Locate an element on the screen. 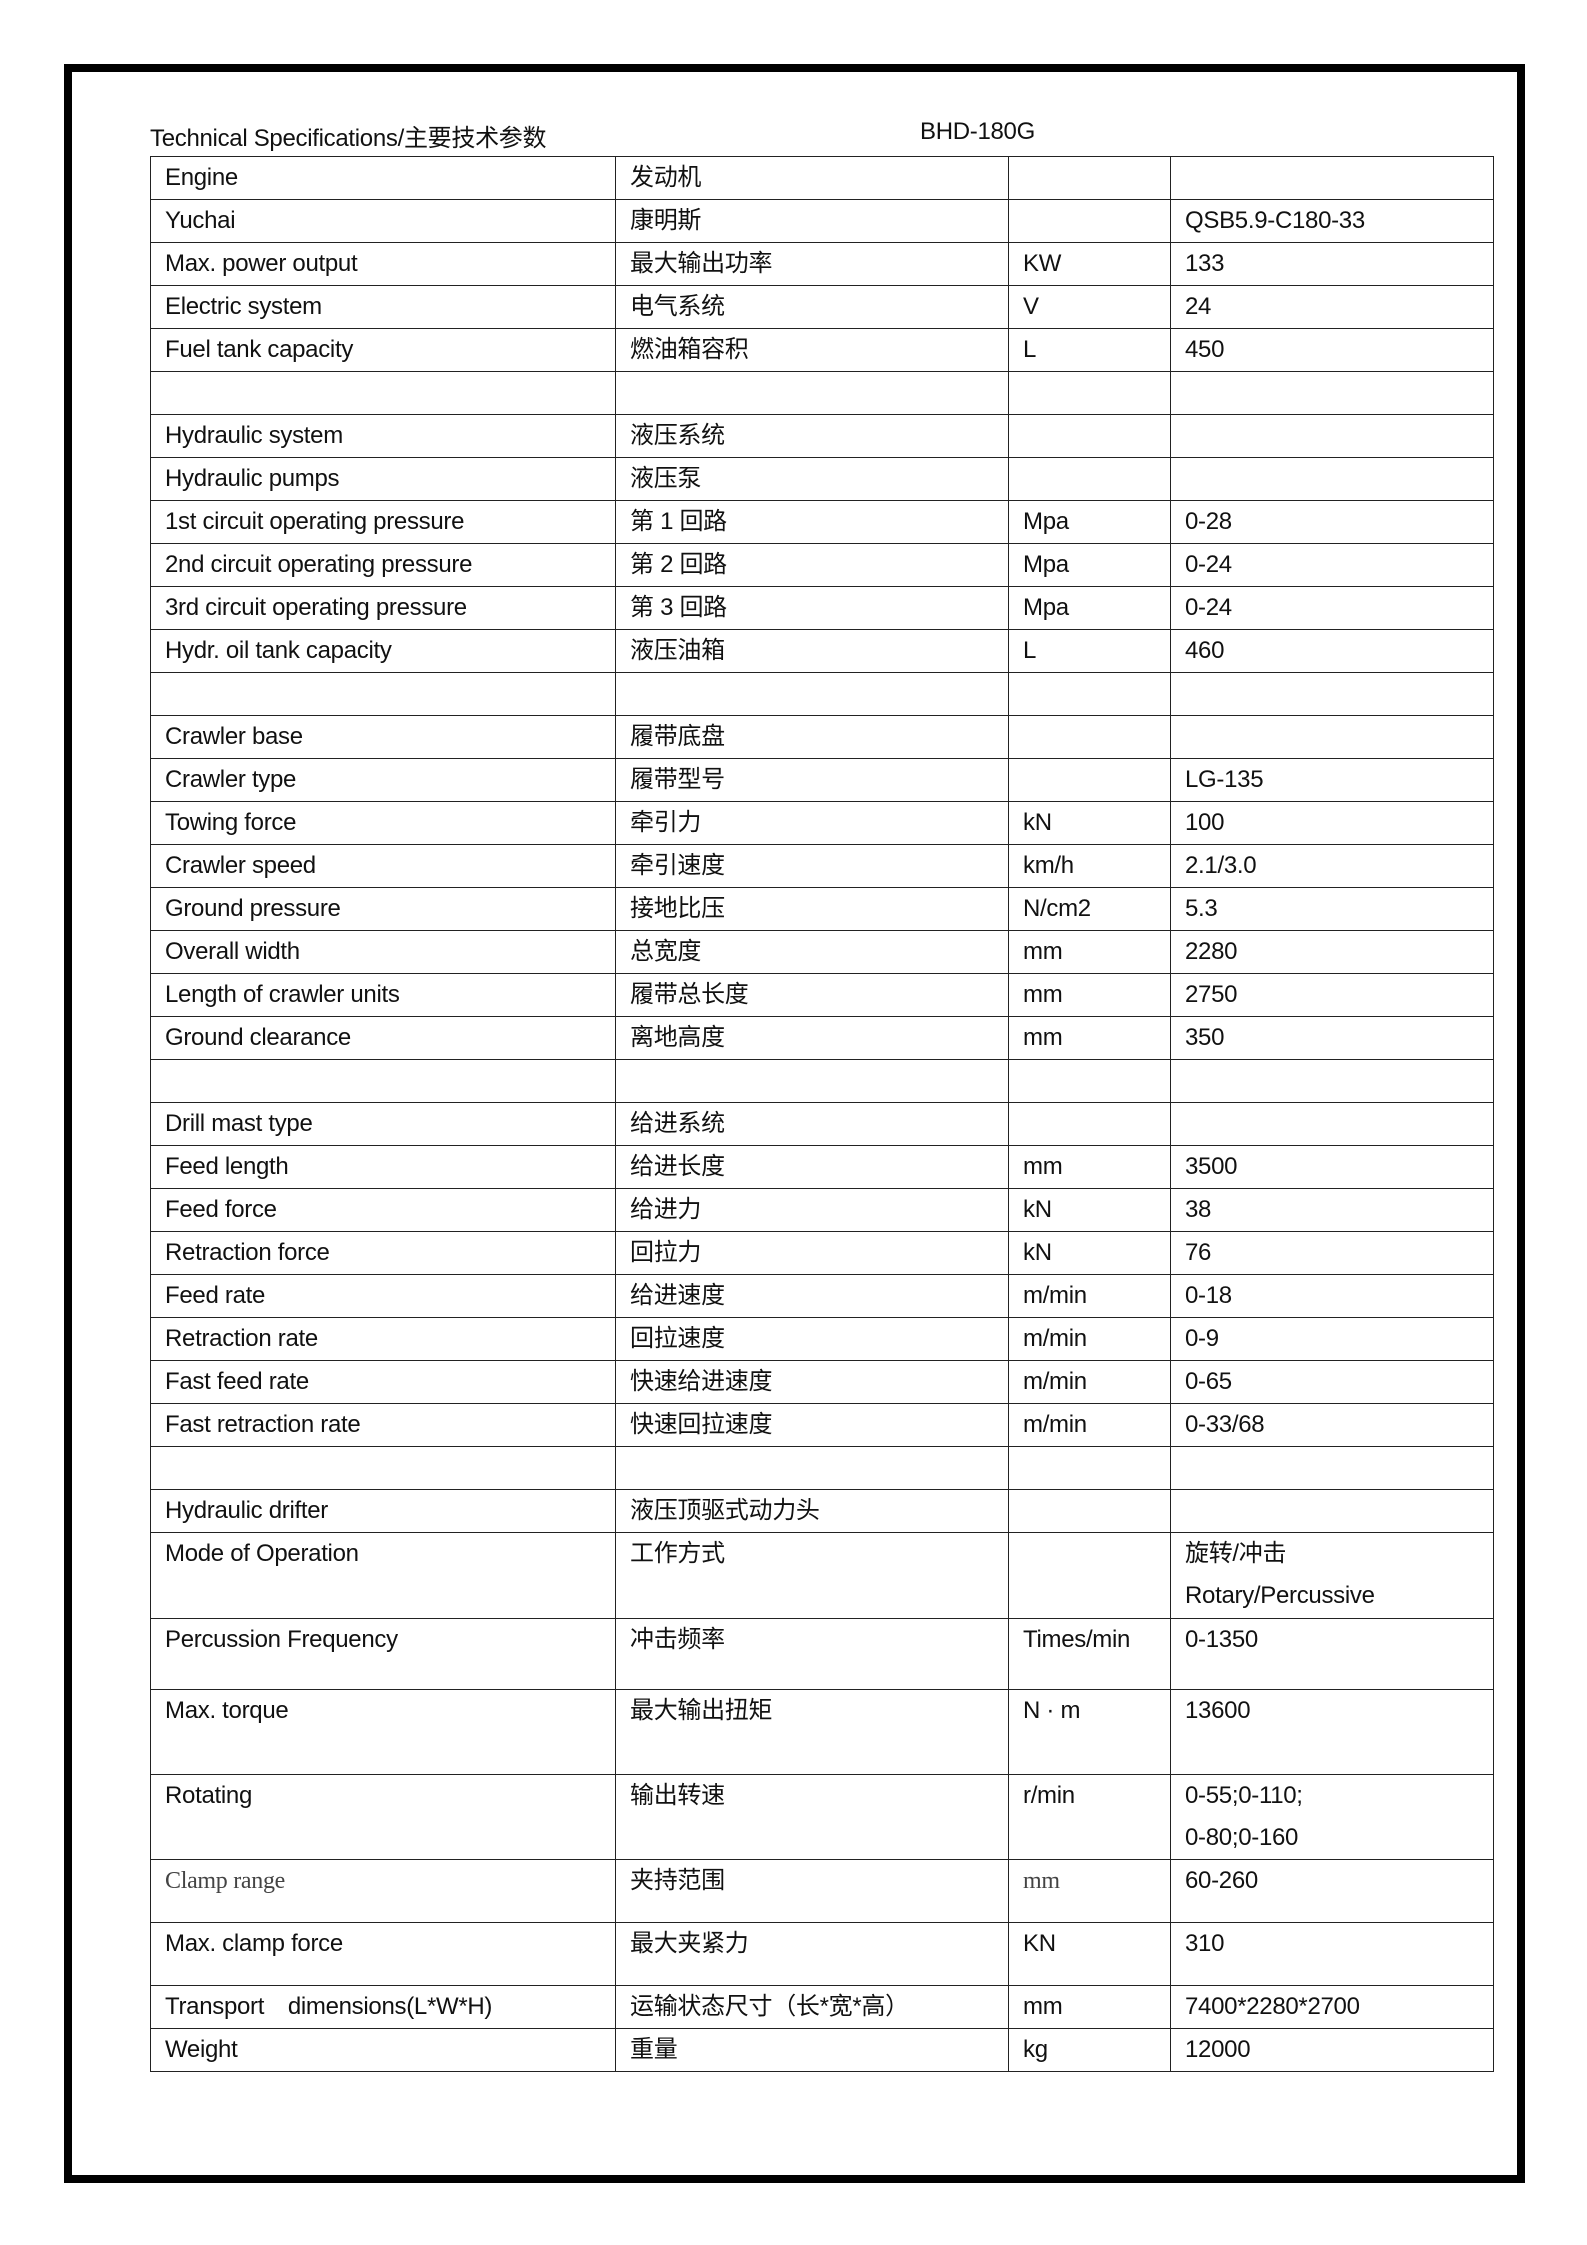  cell-en-text: Ground pressure is located at coordinates (253, 908).